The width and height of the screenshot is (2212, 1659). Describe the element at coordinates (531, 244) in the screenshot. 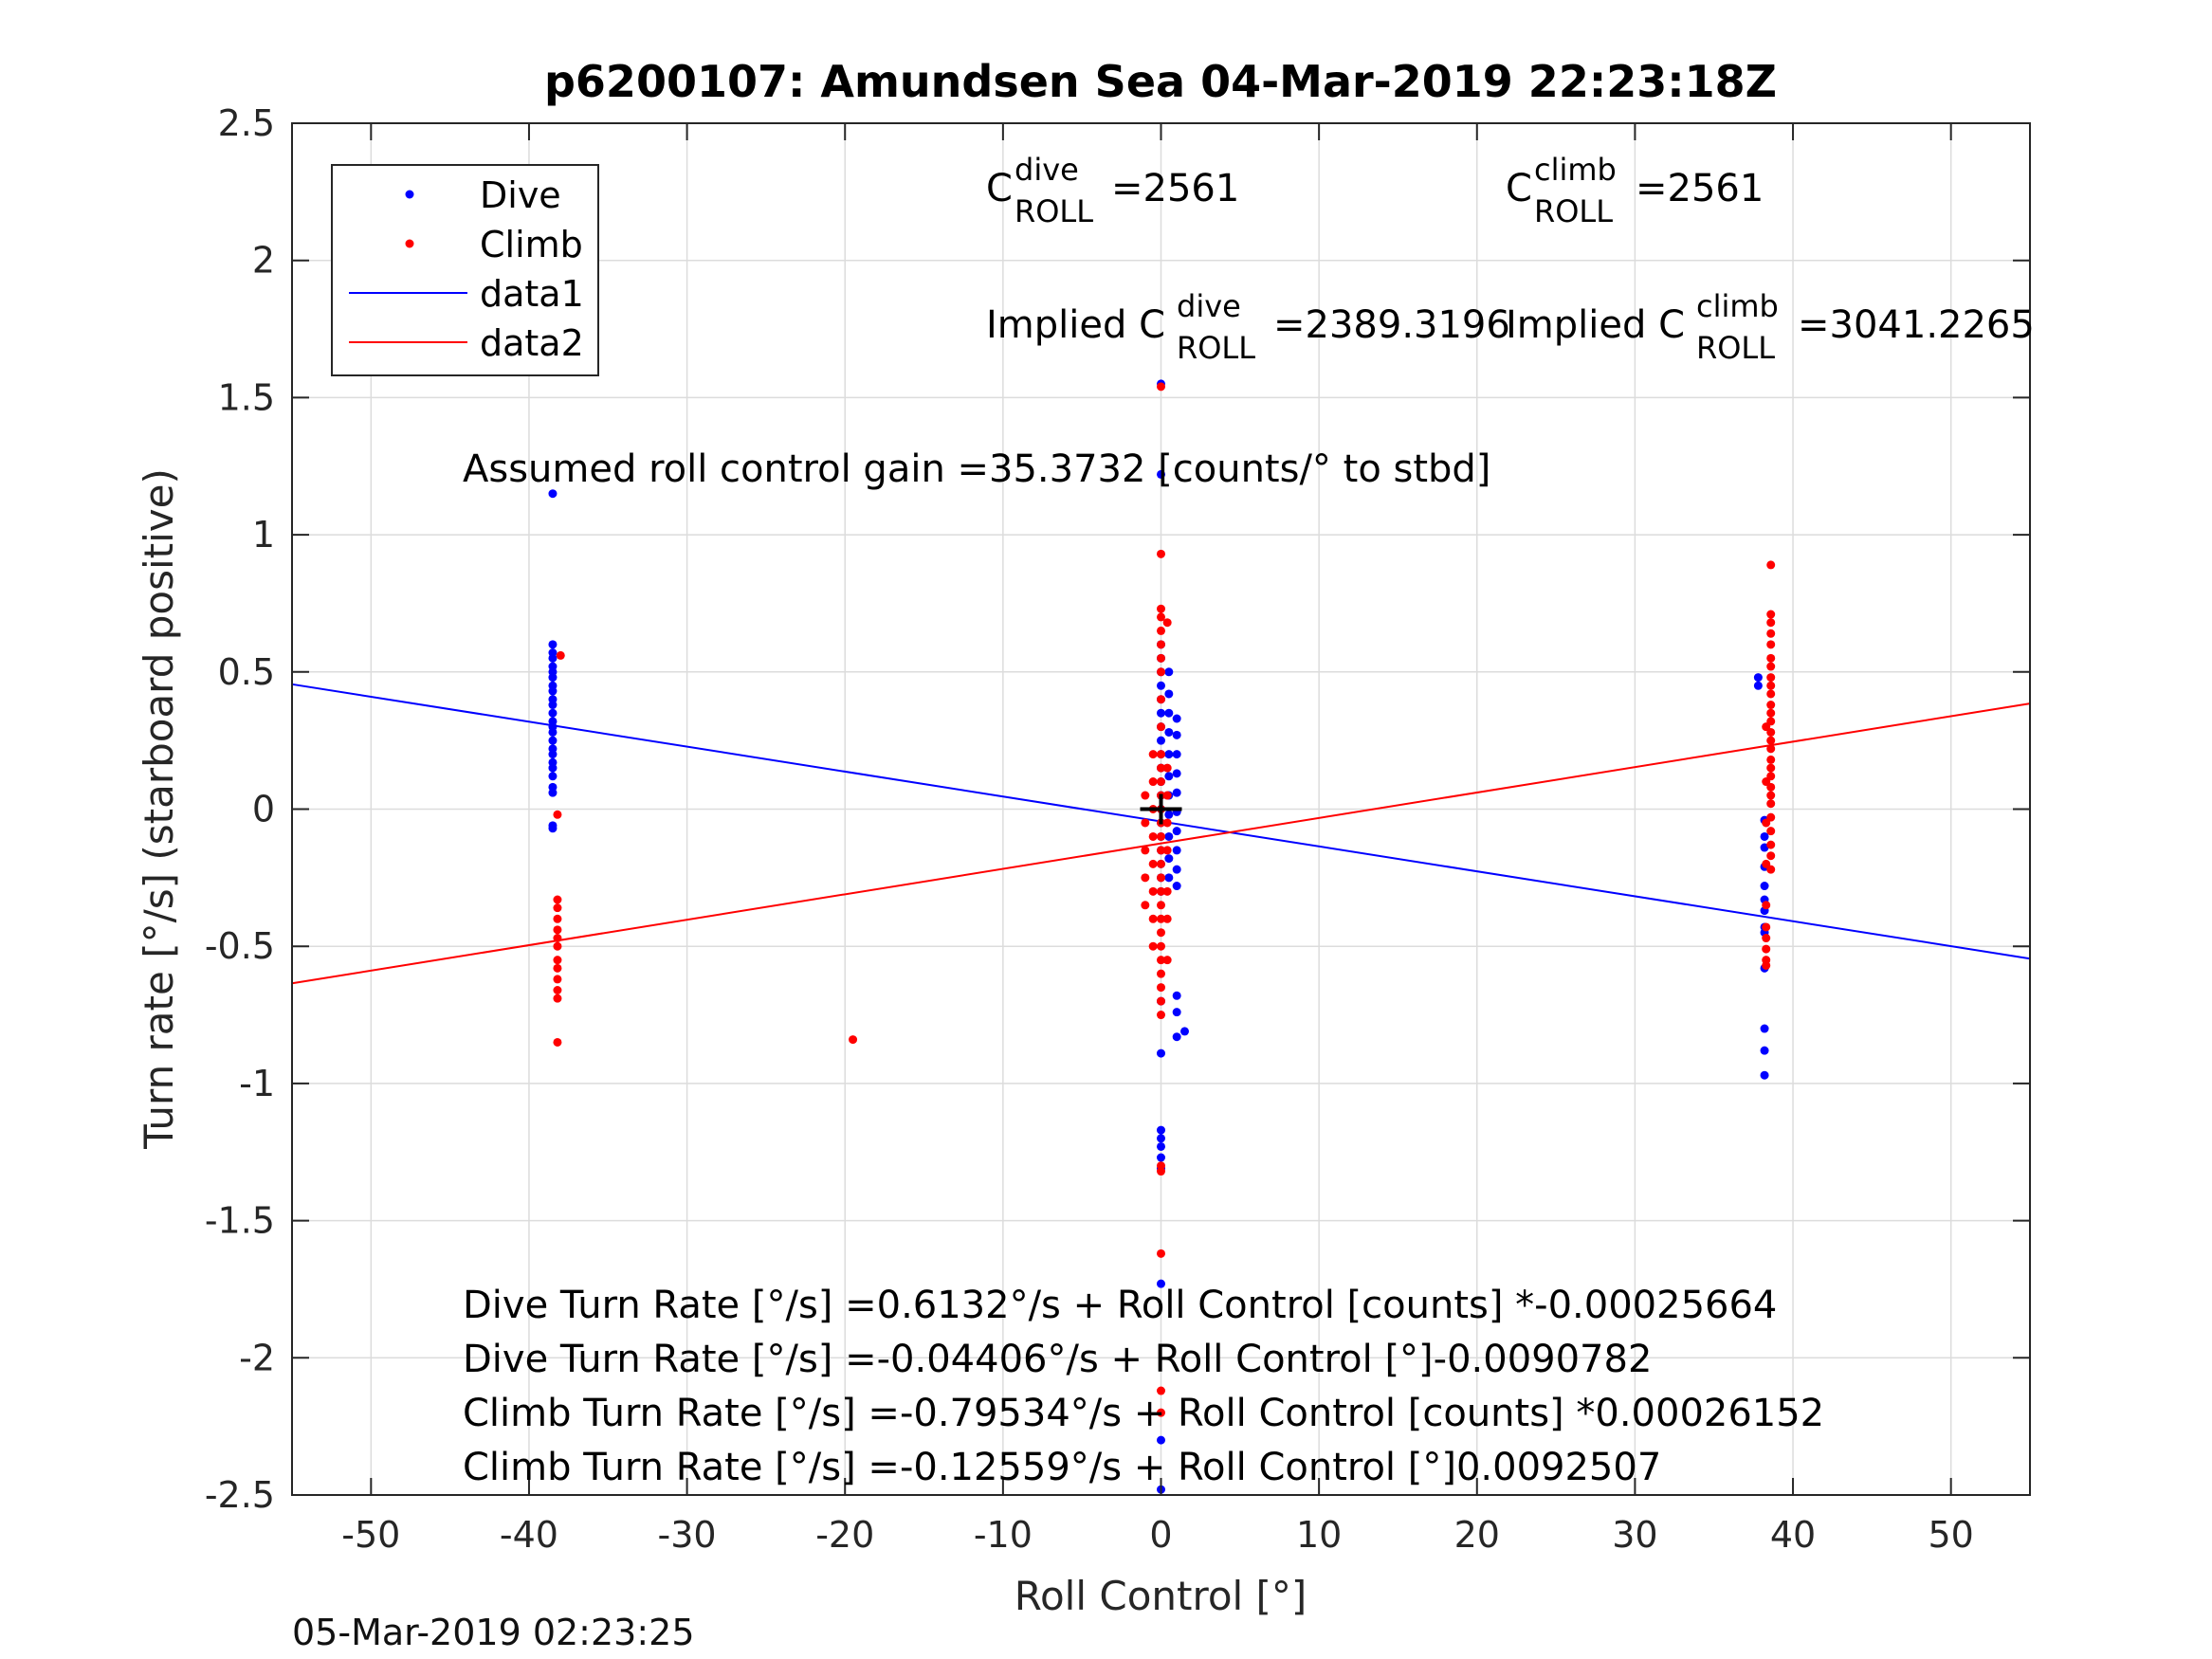

I see `legend-label-climb: Climb` at that location.